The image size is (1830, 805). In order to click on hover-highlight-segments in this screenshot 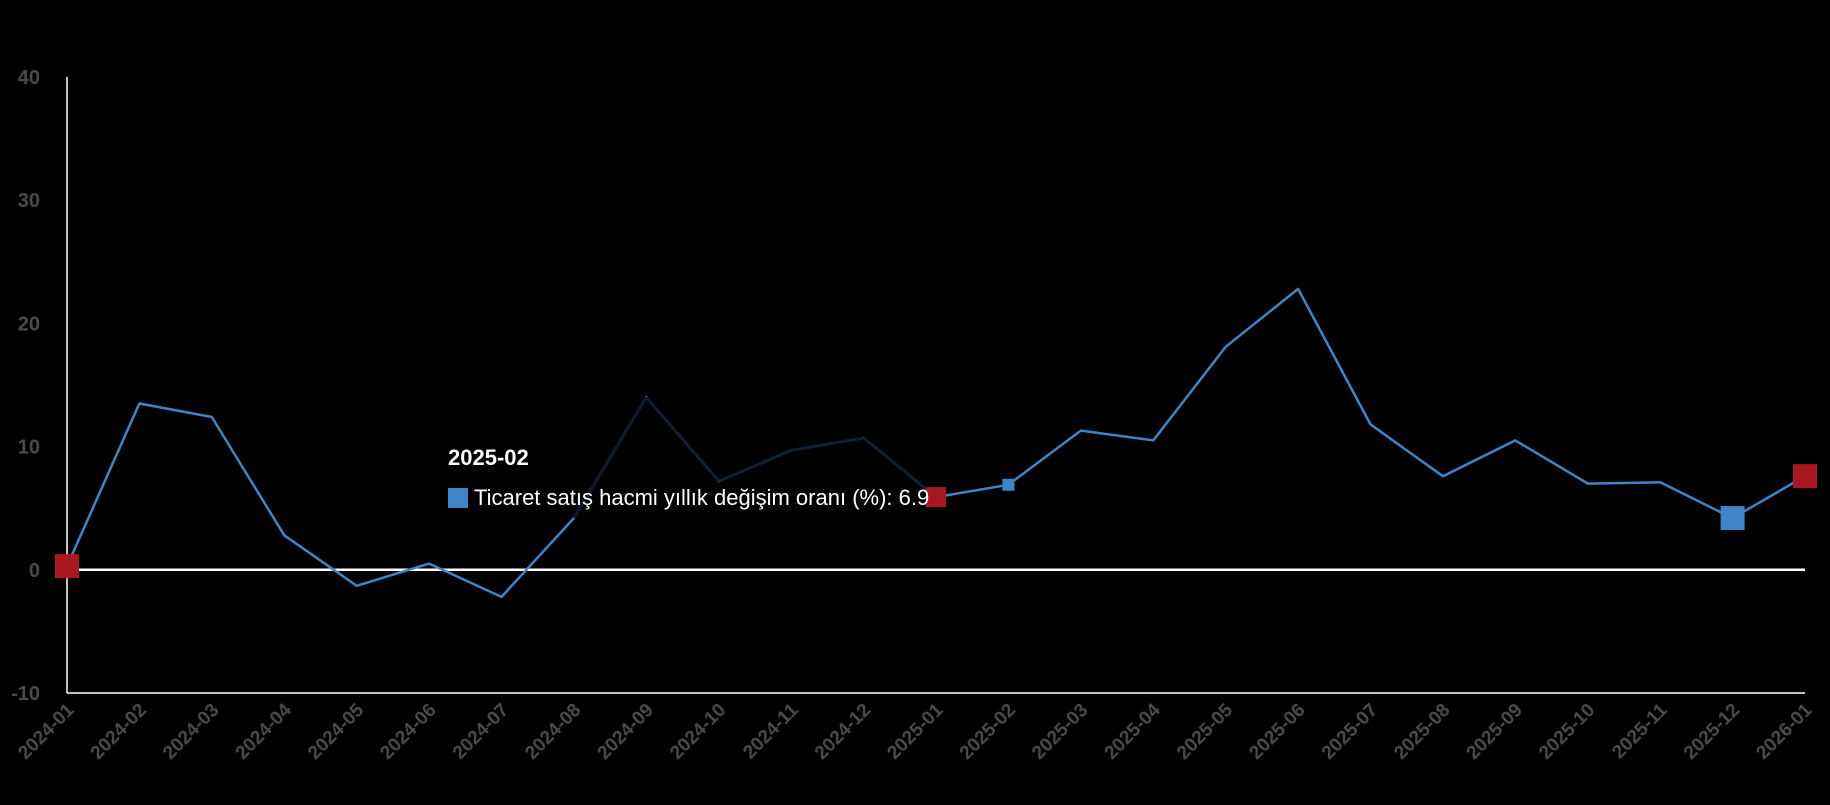, I will do `click(754, 457)`.